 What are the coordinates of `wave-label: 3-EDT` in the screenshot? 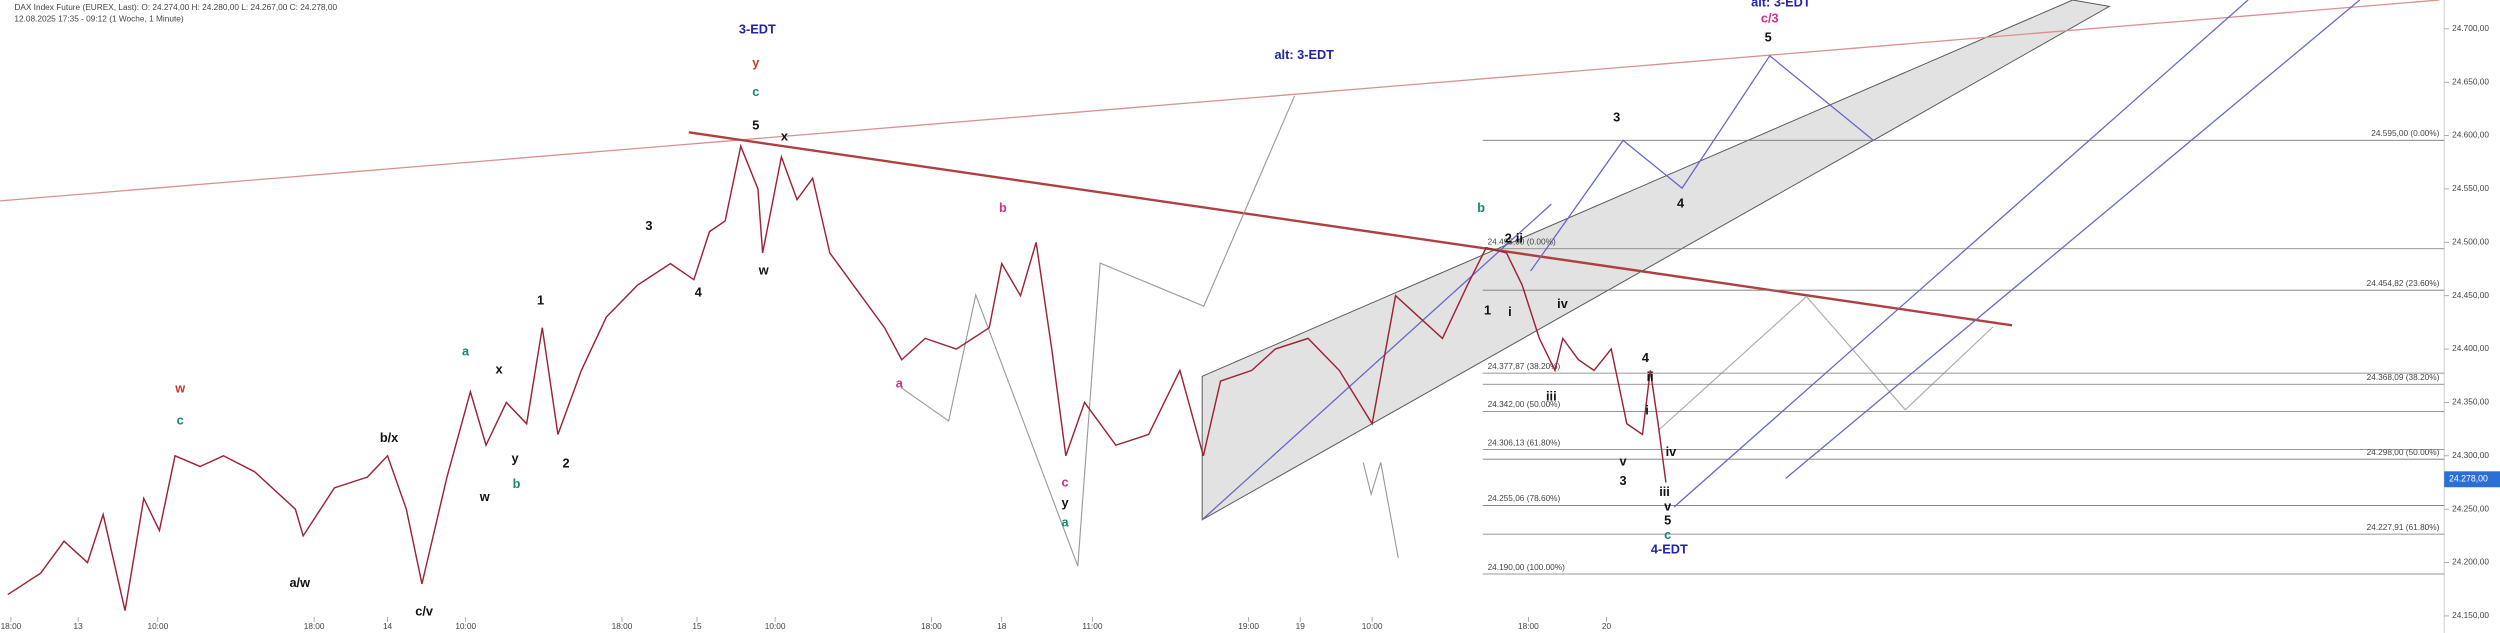 It's located at (757, 29).